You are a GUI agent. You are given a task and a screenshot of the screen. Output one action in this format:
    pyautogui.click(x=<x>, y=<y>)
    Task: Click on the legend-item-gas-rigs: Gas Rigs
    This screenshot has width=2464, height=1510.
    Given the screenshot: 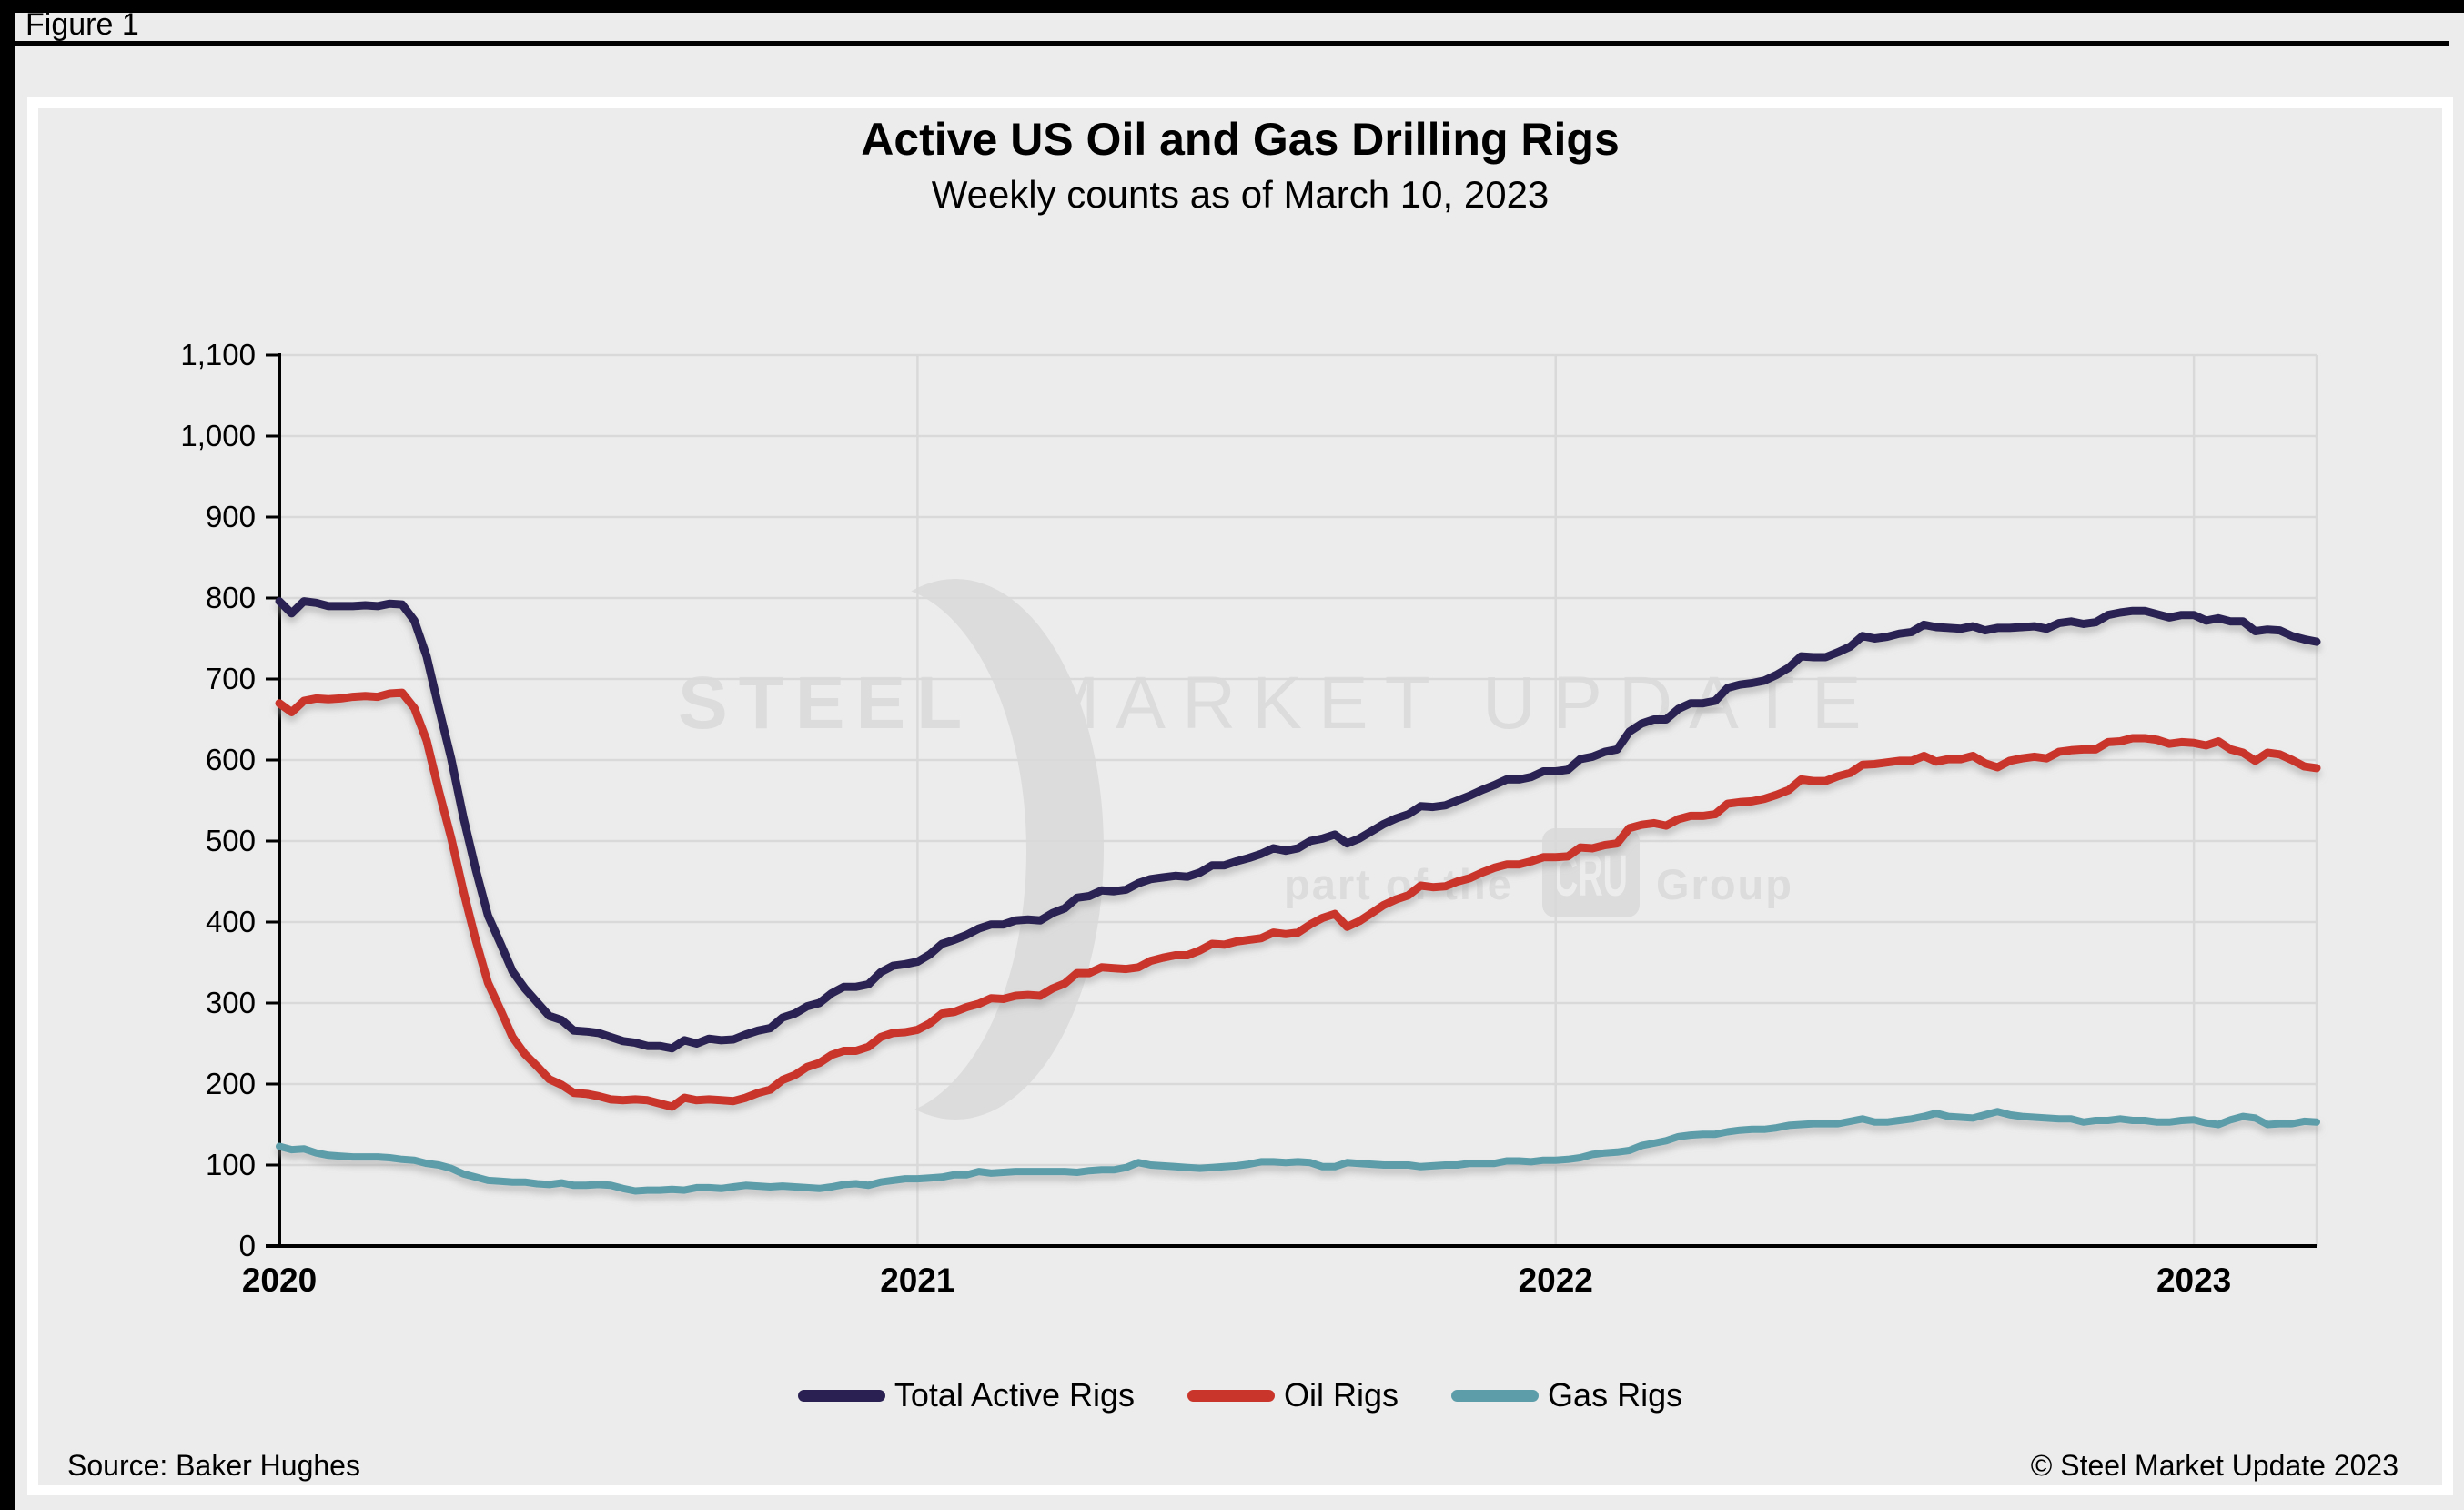 What is the action you would take?
    pyautogui.click(x=1566, y=1395)
    